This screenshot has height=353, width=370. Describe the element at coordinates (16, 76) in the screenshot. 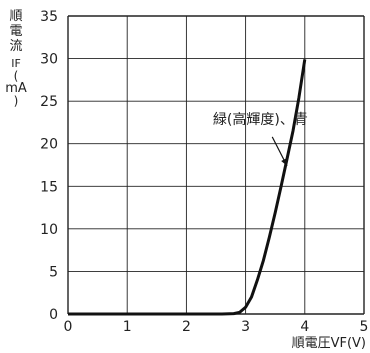

I see `y-label-paren-open: (` at that location.